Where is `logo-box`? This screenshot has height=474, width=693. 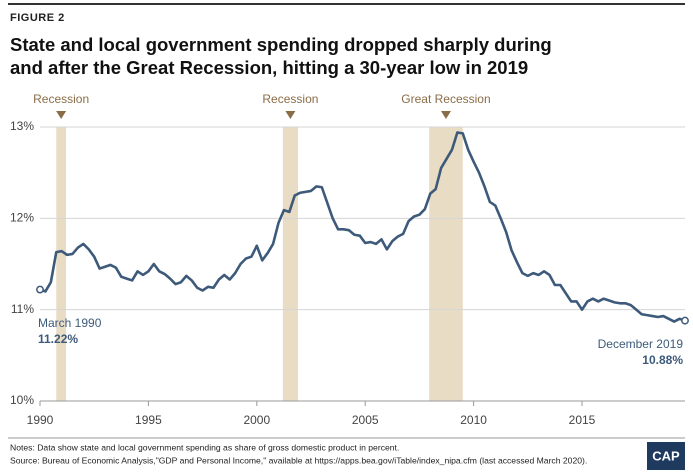 logo-box is located at coordinates (666, 456).